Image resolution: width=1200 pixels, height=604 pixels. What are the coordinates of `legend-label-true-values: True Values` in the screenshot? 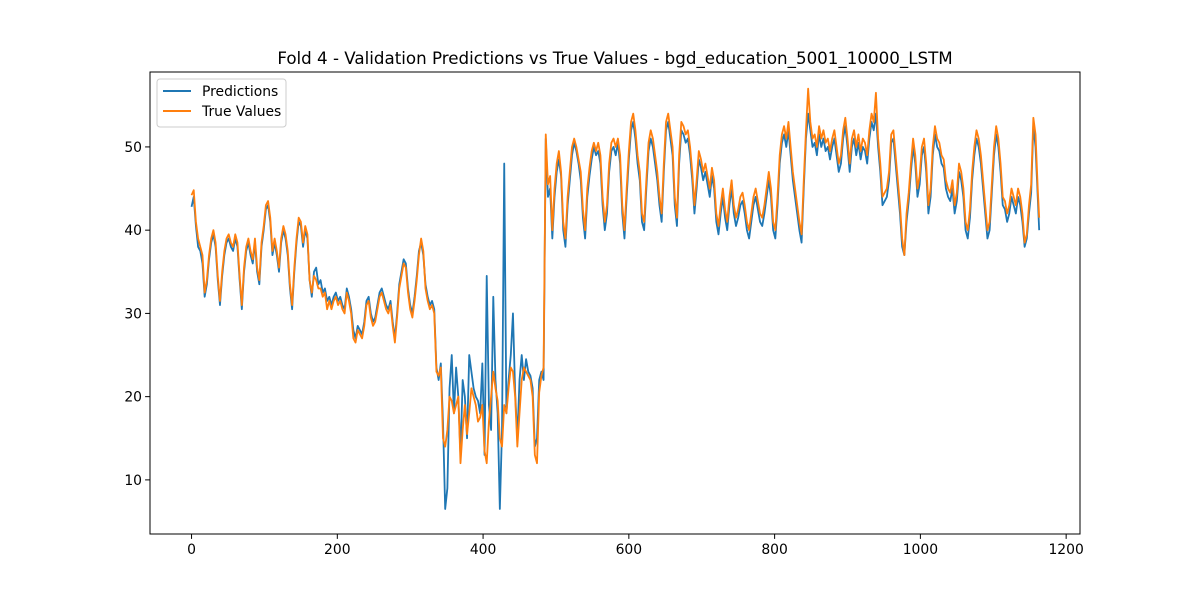 It's located at (241, 112).